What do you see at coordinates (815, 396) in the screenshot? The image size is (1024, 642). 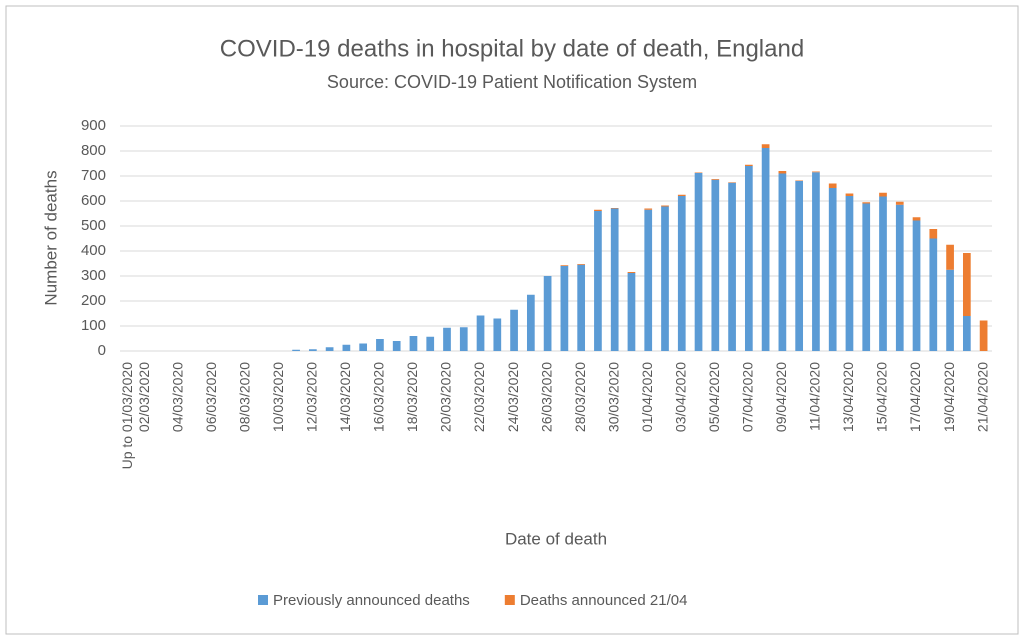 I see `x-tick-label: 11/04/2020` at bounding box center [815, 396].